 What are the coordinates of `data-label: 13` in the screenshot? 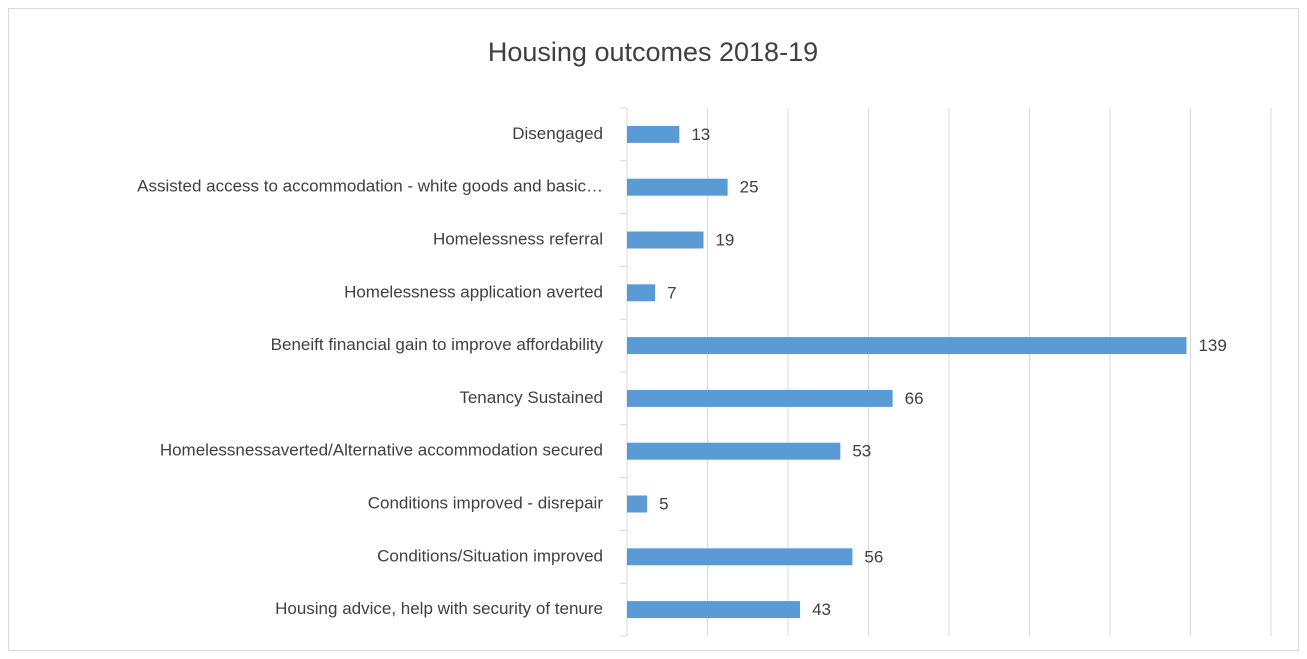 It's located at (700, 134).